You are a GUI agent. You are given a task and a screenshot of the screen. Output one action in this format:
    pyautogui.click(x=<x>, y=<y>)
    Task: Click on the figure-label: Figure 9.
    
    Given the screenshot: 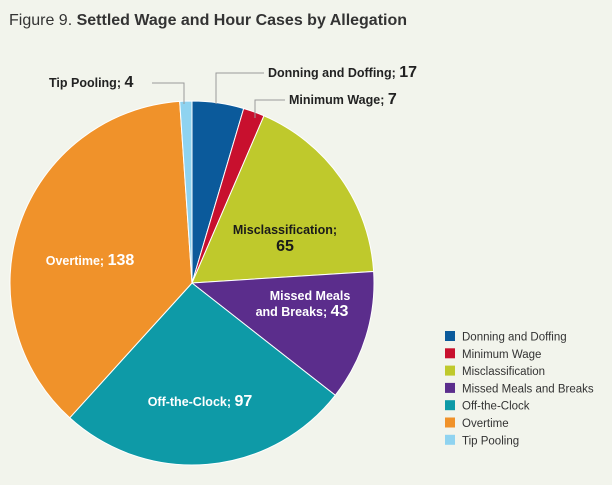 What is the action you would take?
    pyautogui.click(x=40, y=20)
    